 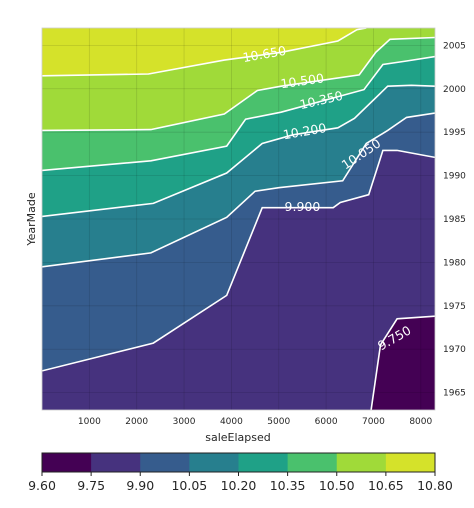 What do you see at coordinates (255, 422) in the screenshot?
I see `x-axis-ticks: 1000 2000 3000 4000 5000 6000 7000 8000` at bounding box center [255, 422].